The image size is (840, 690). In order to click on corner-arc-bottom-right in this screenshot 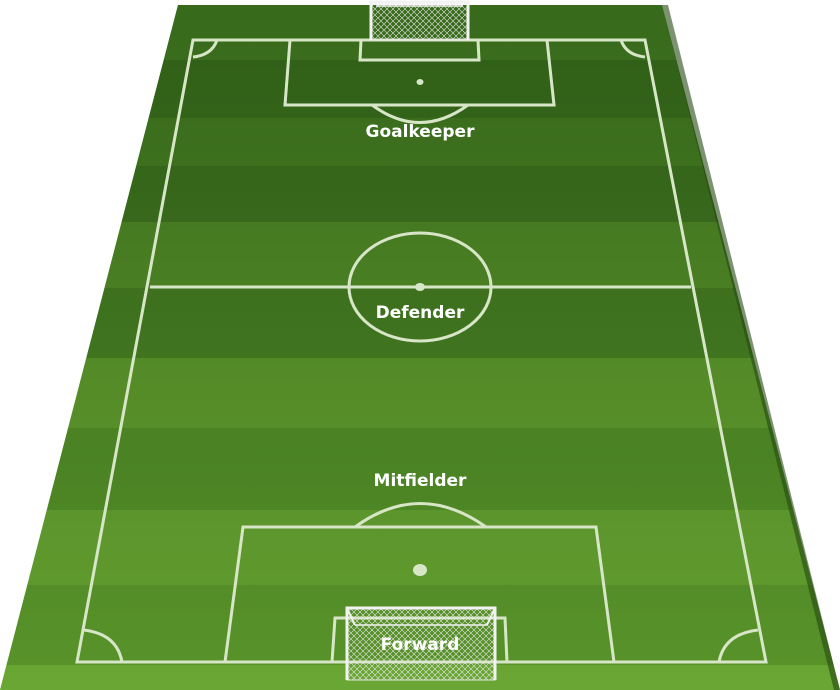, I will do `click(738, 645)`.